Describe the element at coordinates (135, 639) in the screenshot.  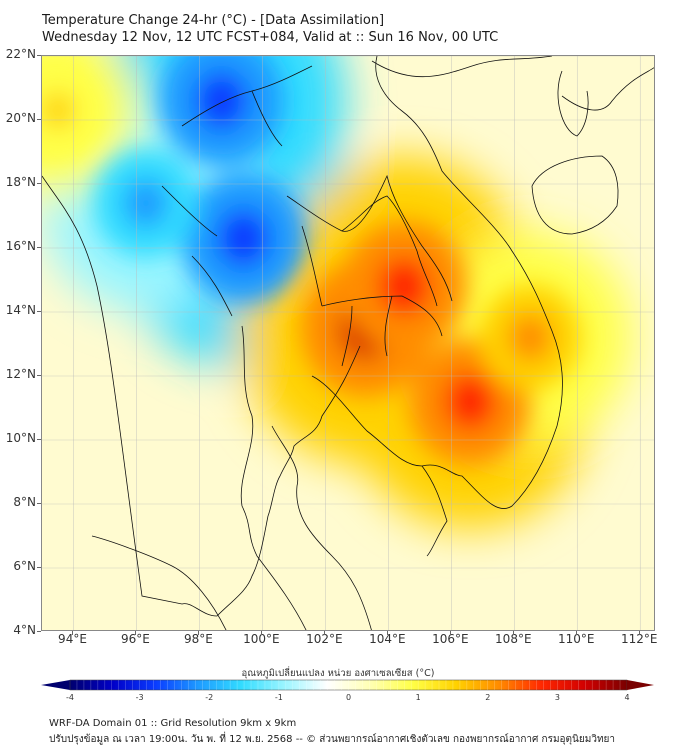
I see `lon-tick-label: 96°E` at that location.